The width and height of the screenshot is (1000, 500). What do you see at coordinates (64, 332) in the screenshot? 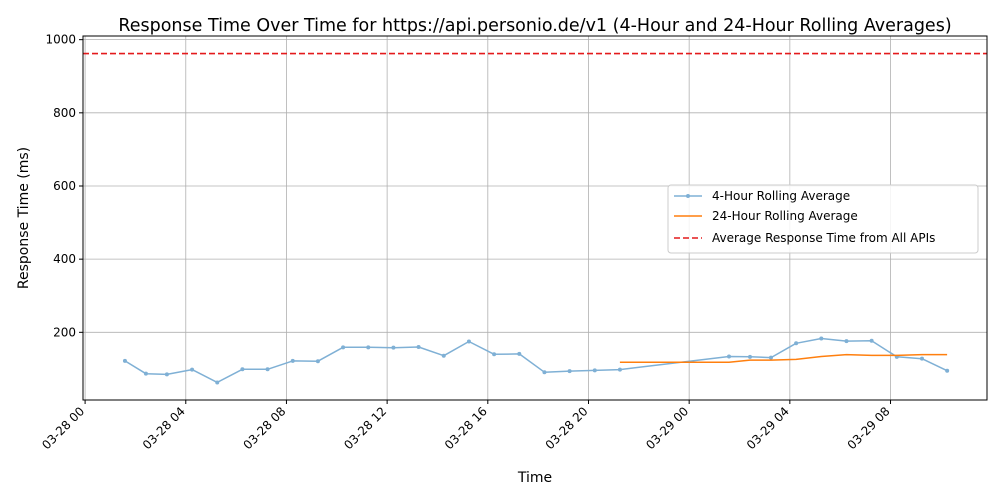
I see `y-tick-label: 200` at bounding box center [64, 332].